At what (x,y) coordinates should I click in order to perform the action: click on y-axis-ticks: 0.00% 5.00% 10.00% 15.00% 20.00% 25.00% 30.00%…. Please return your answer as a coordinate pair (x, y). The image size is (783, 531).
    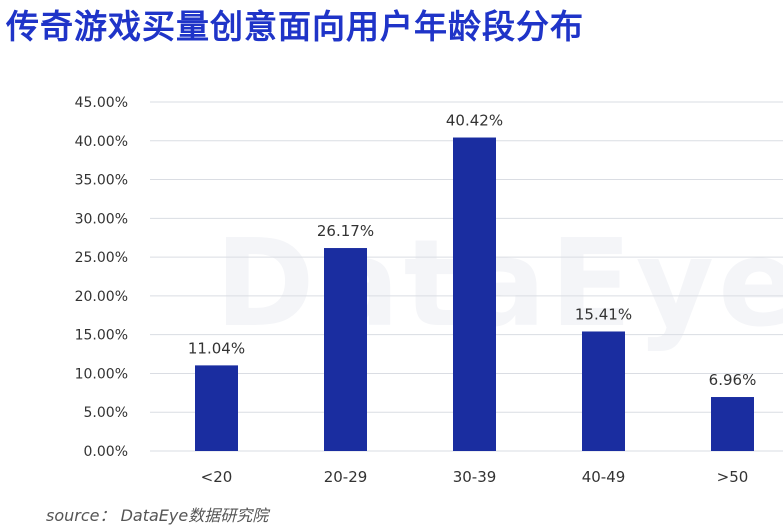
    Looking at the image, I should click on (101, 277).